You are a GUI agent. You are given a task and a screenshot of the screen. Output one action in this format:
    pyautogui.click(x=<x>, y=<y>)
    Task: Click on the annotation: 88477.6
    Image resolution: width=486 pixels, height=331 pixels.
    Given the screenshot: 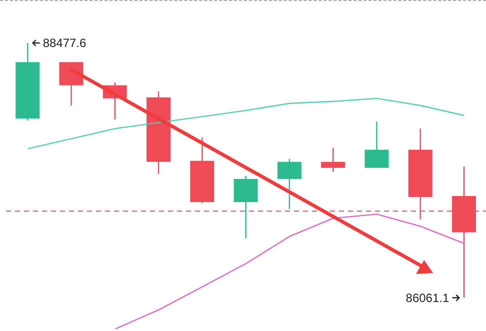 What is the action you would take?
    pyautogui.click(x=64, y=43)
    